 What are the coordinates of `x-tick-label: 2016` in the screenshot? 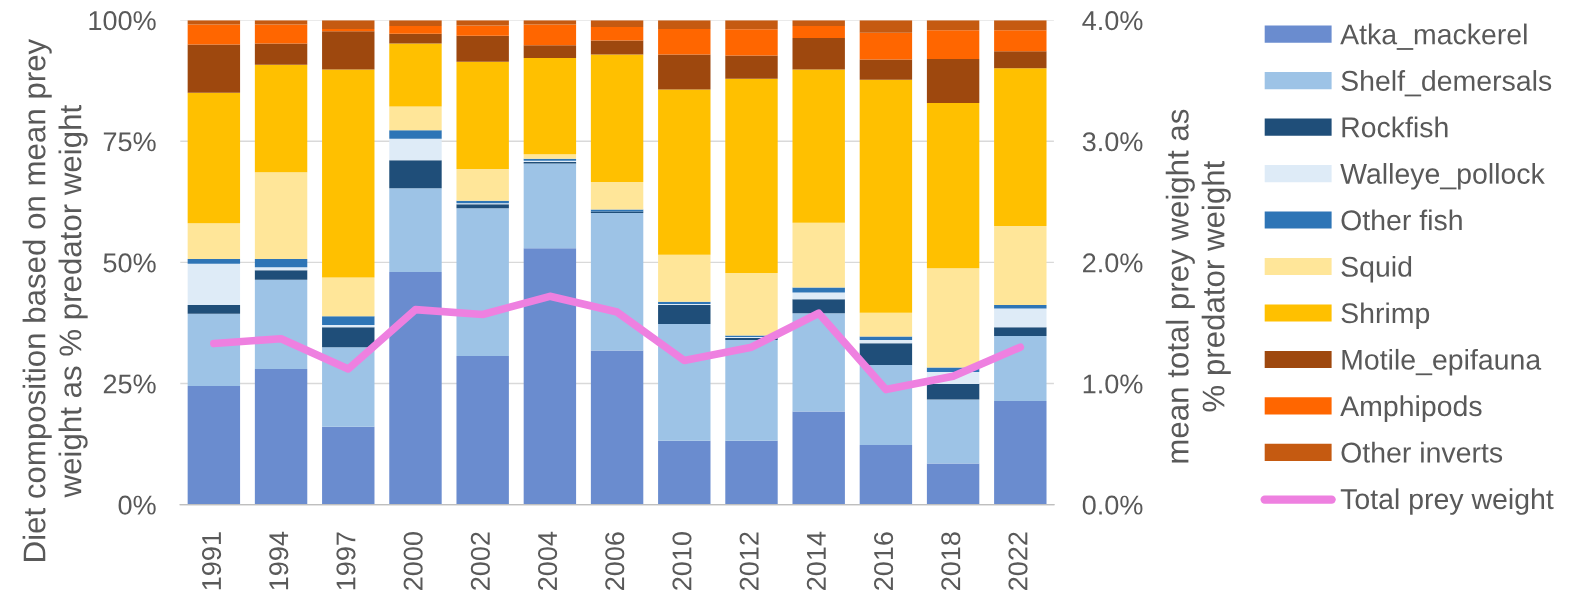 It's located at (883, 561).